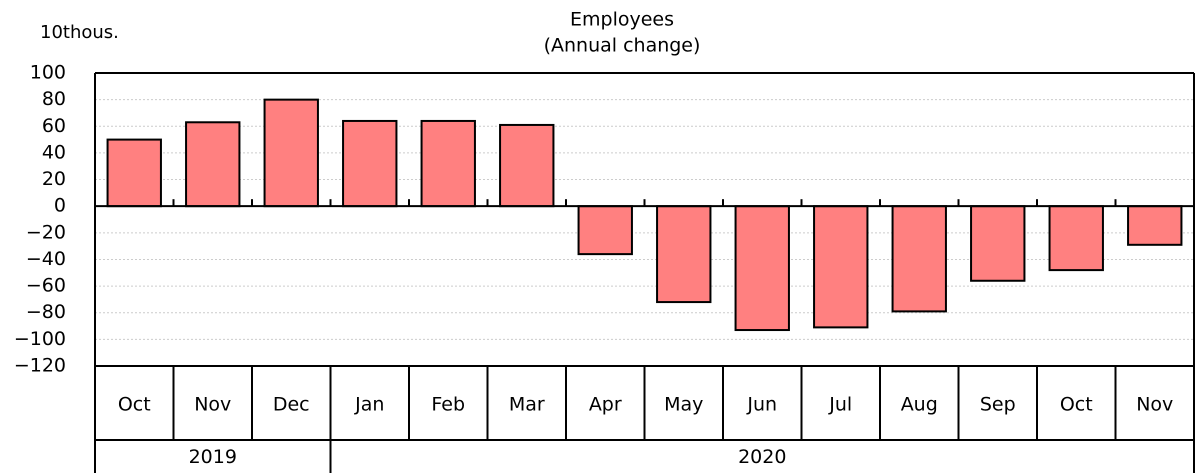 The width and height of the screenshot is (1195, 474). Describe the element at coordinates (46, 312) in the screenshot. I see `y-tick-label: −80` at that location.